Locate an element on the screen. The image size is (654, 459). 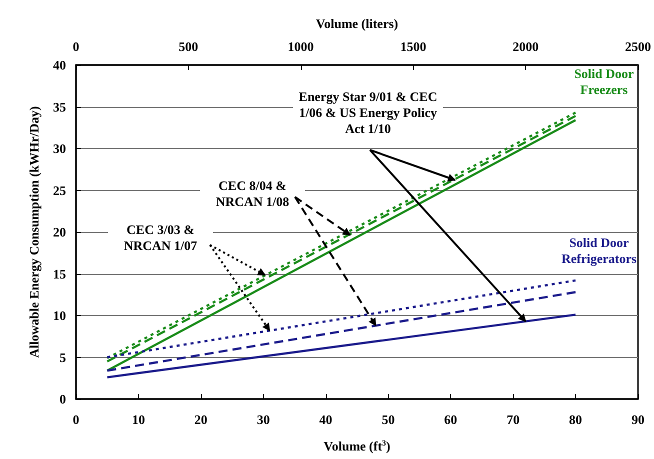
x-tick-label: 60 is located at coordinates (451, 419).